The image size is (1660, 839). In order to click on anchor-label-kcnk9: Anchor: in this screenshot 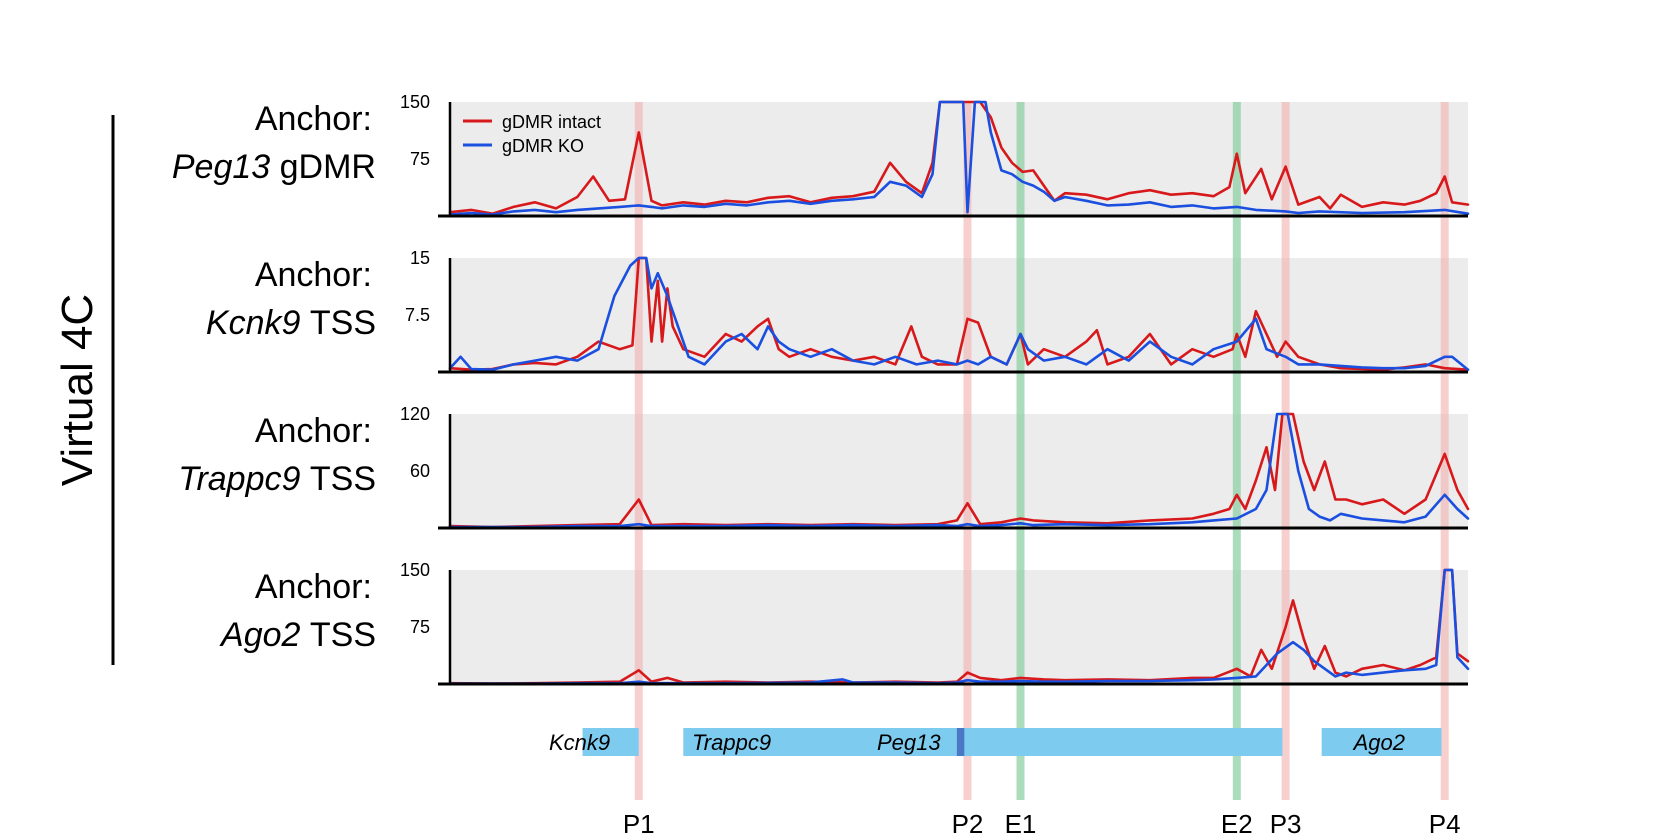, I will do `click(313, 275)`.